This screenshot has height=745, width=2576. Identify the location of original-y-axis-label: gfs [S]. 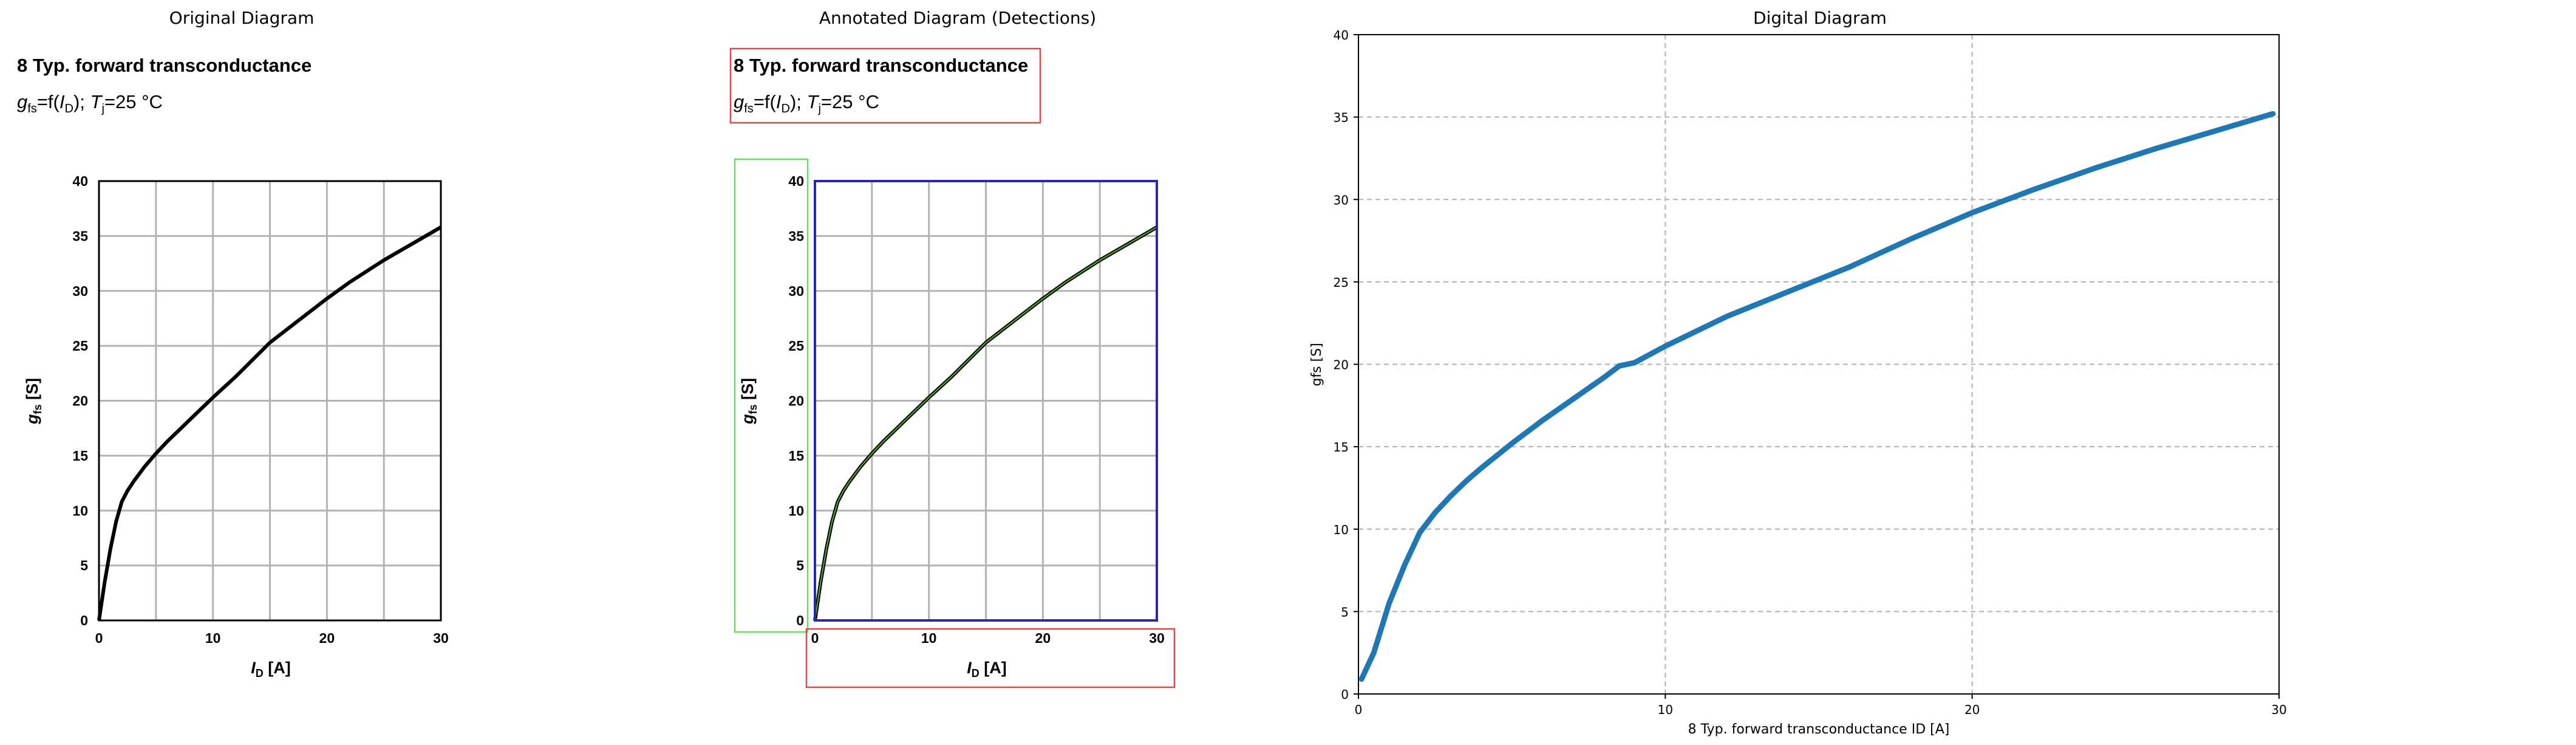
(33, 401).